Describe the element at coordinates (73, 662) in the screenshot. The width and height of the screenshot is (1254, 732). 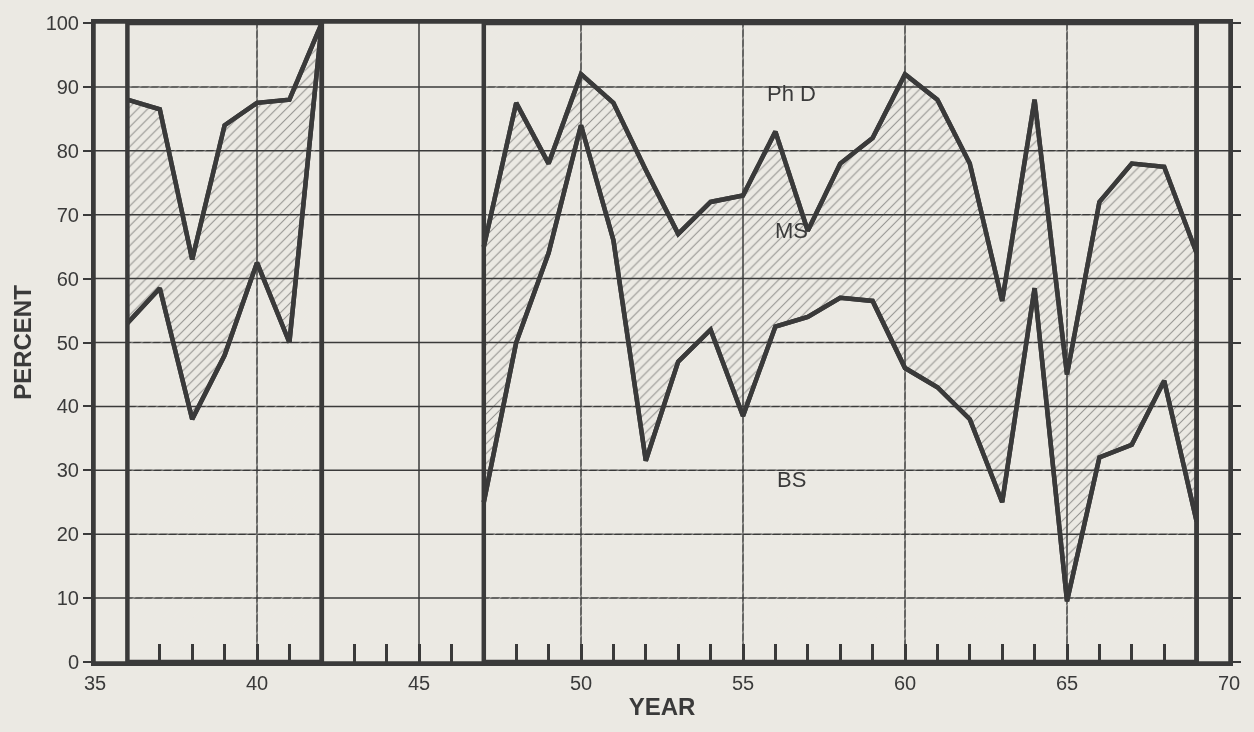
I see `y-tick-label: 0` at that location.